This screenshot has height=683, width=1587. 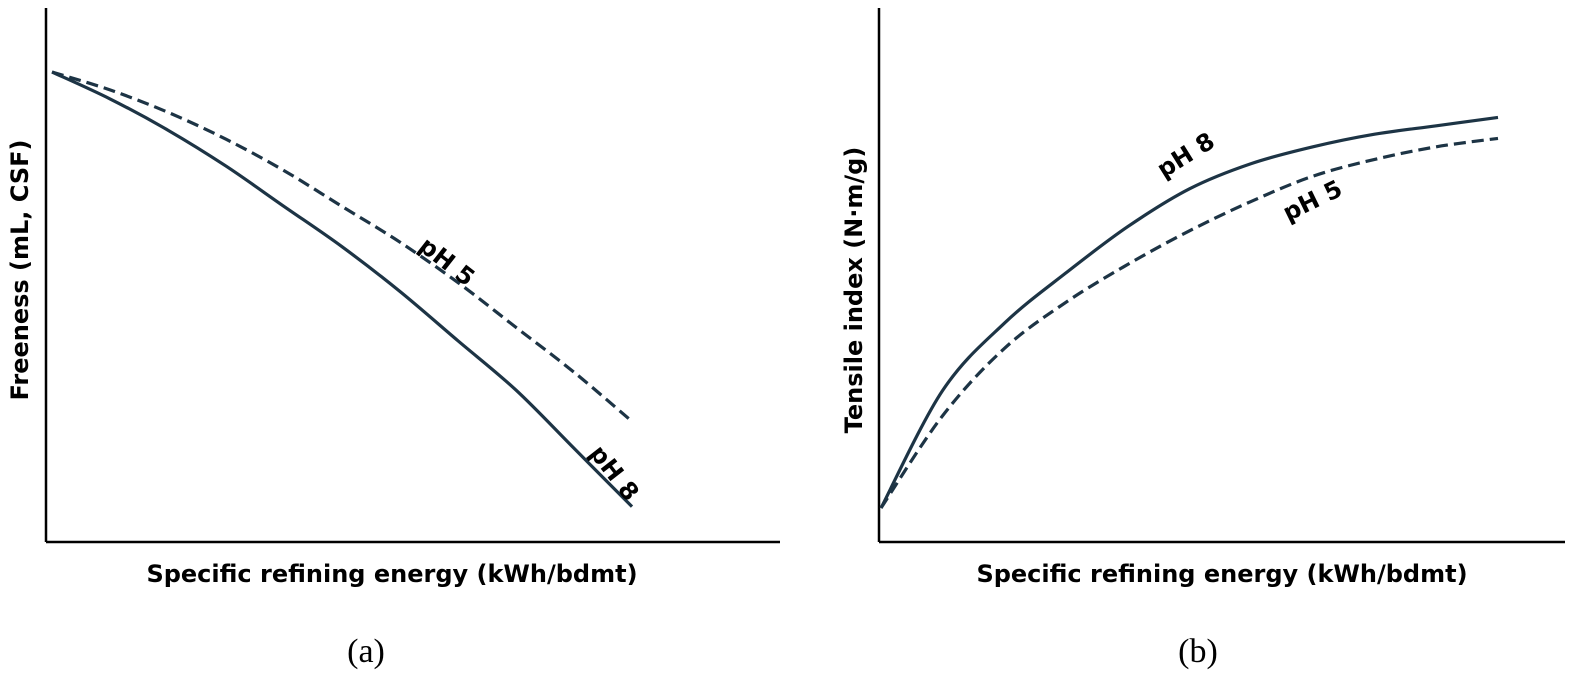 What do you see at coordinates (366, 651) in the screenshot?
I see `panel-label: (a)` at bounding box center [366, 651].